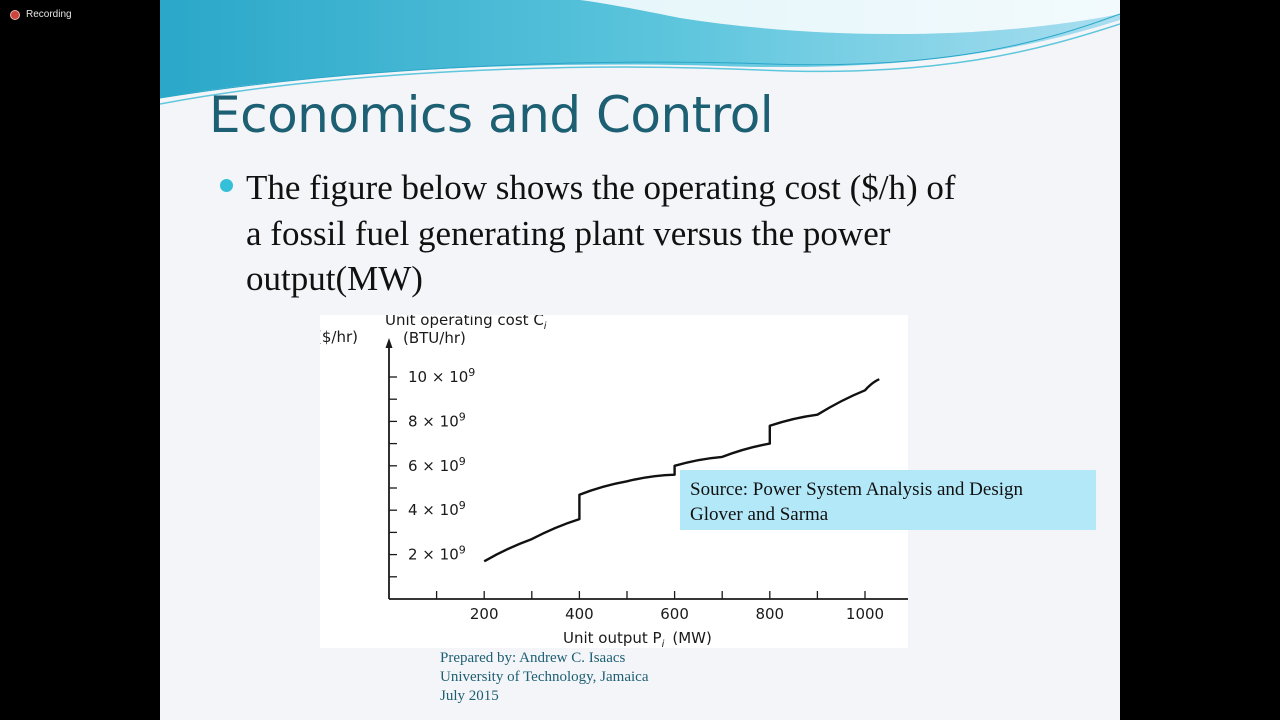  Describe the element at coordinates (466, 323) in the screenshot. I see `y-axis-title: Unit operating cost Ci` at that location.